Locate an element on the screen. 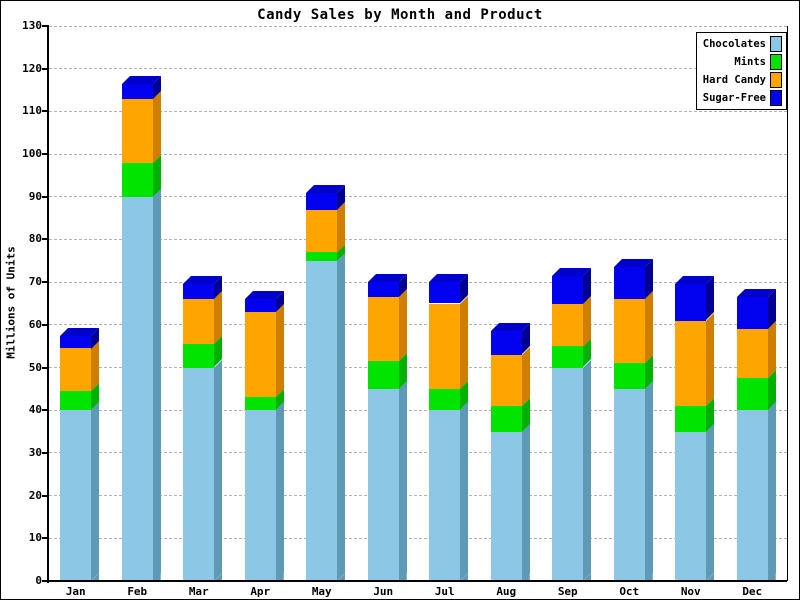 This screenshot has width=800, height=600. bar-side-jan-chocolates is located at coordinates (95, 491).